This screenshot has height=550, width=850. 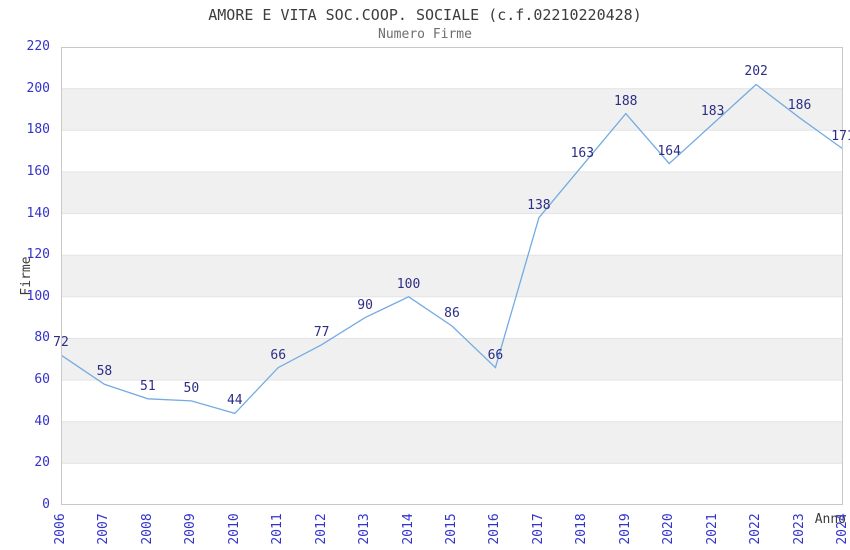 What do you see at coordinates (451, 529) in the screenshot?
I see `x-tick-label: 2015` at bounding box center [451, 529].